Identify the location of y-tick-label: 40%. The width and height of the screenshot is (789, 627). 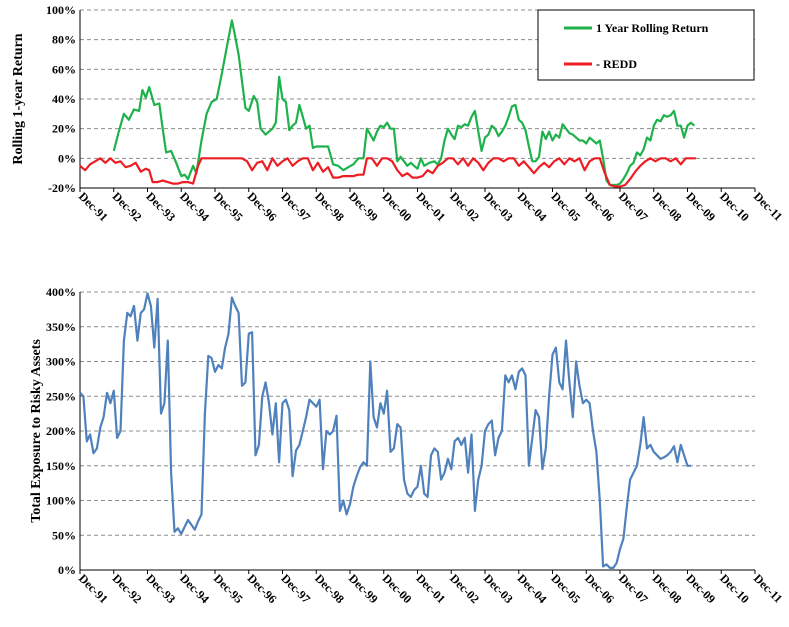
(64, 99).